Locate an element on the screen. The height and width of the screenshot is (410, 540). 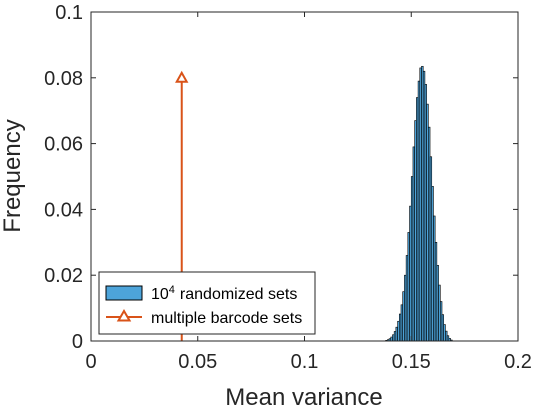
x-tick-label: 0 is located at coordinates (90, 362).